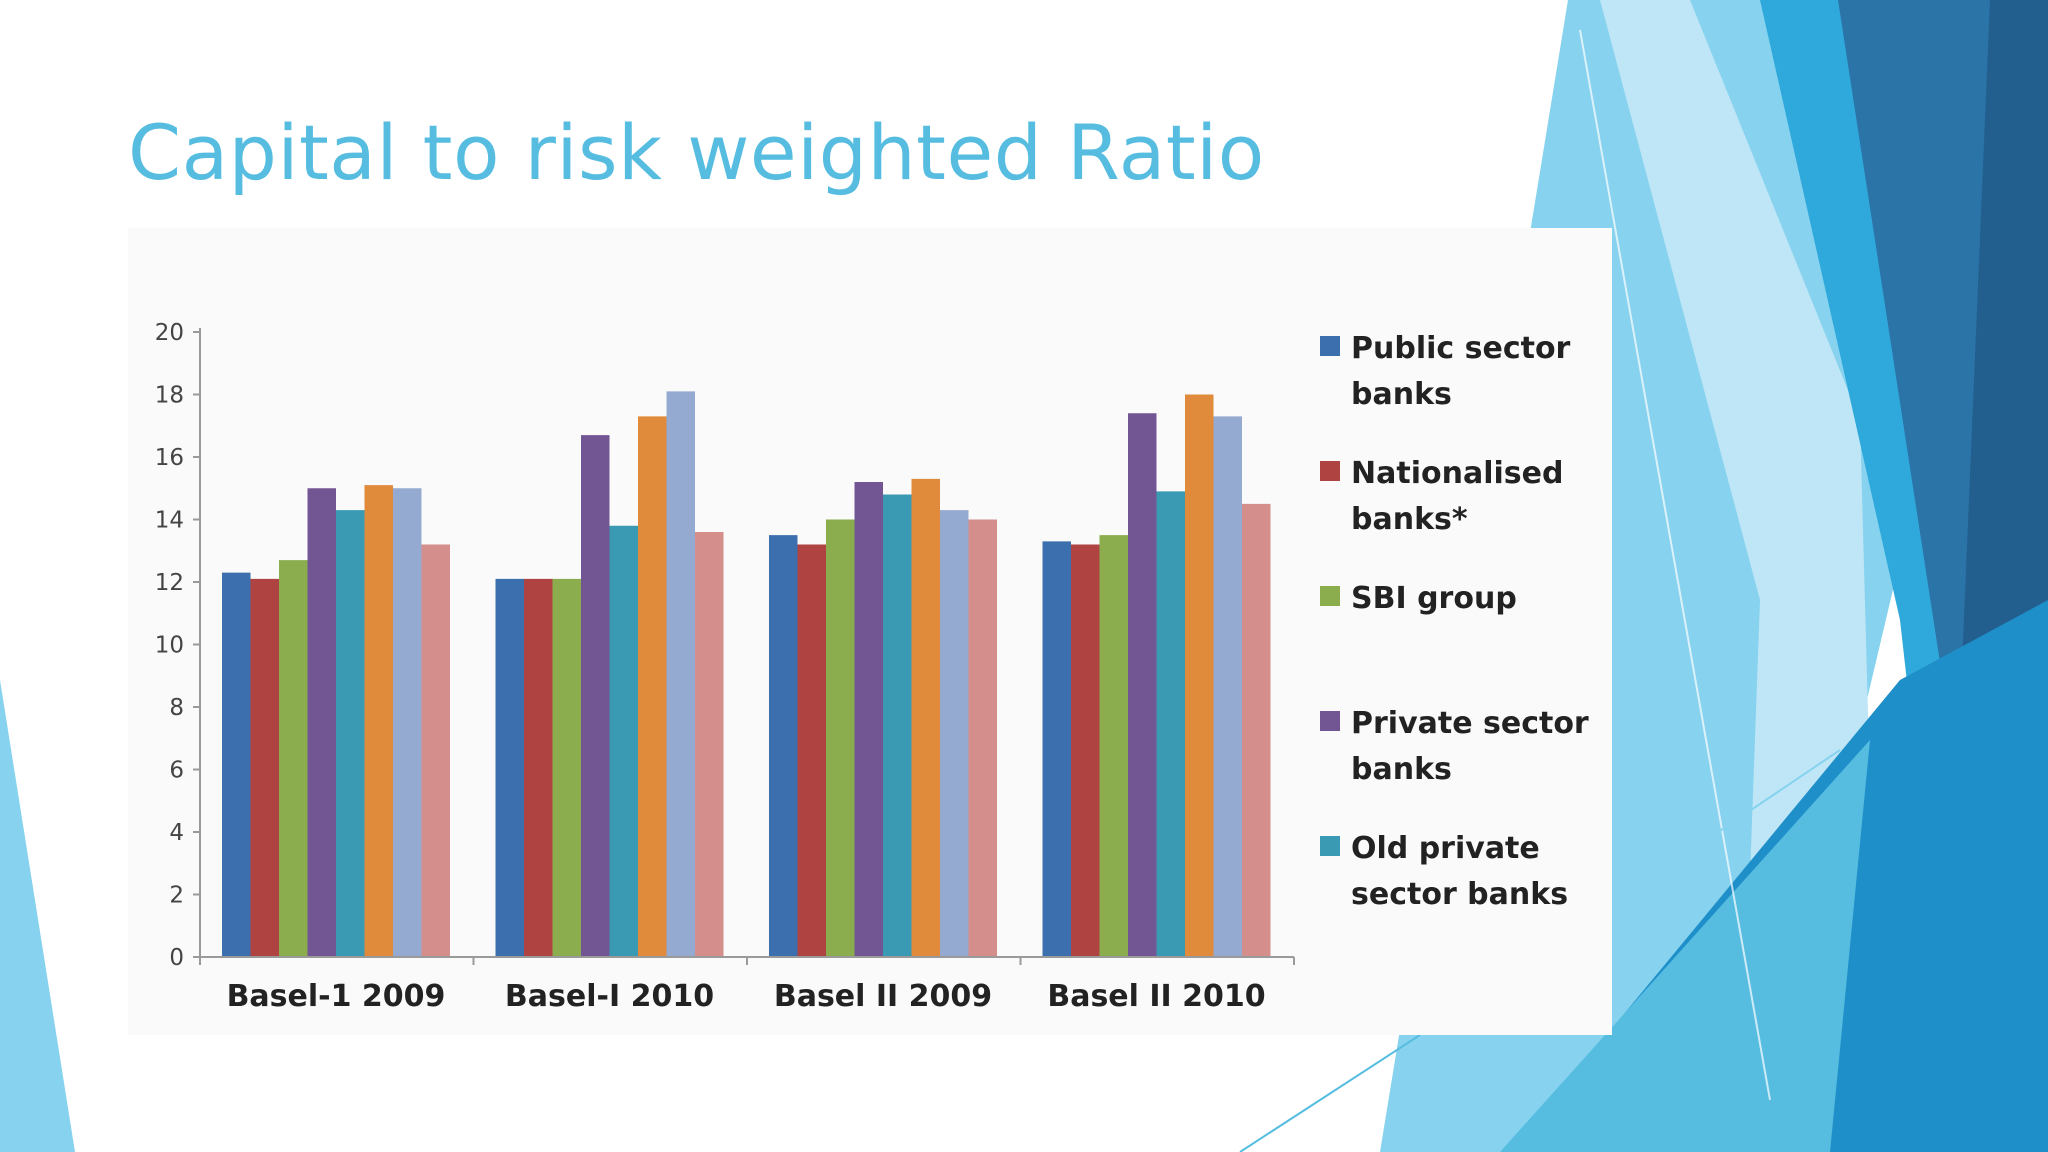  Describe the element at coordinates (696, 152) in the screenshot. I see `slide-title: Capital to risk weighted Ratio` at that location.